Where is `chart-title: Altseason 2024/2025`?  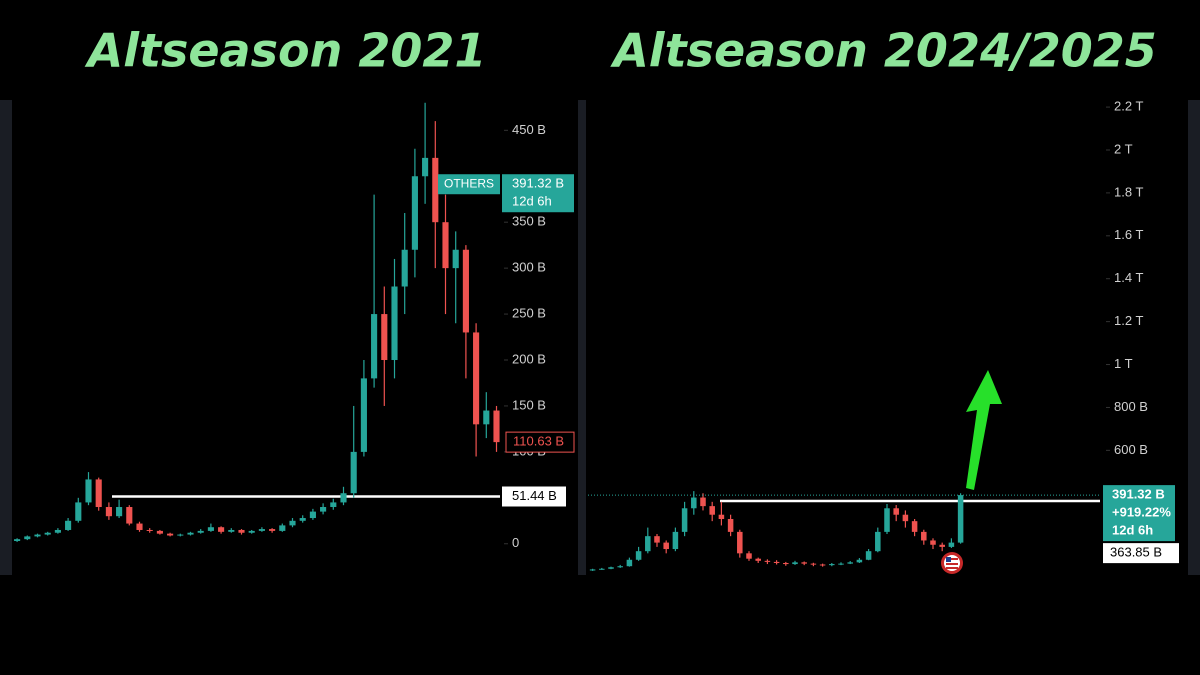 chart-title: Altseason 2024/2025 is located at coordinates (883, 51).